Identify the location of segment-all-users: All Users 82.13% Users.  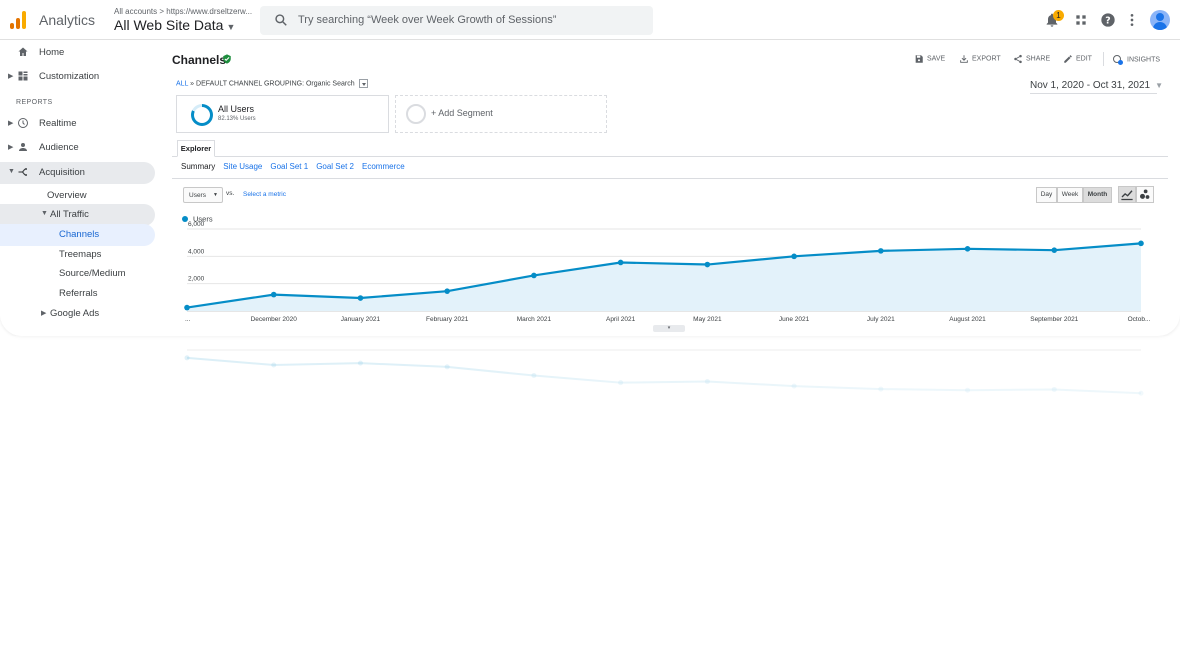
(282, 114).